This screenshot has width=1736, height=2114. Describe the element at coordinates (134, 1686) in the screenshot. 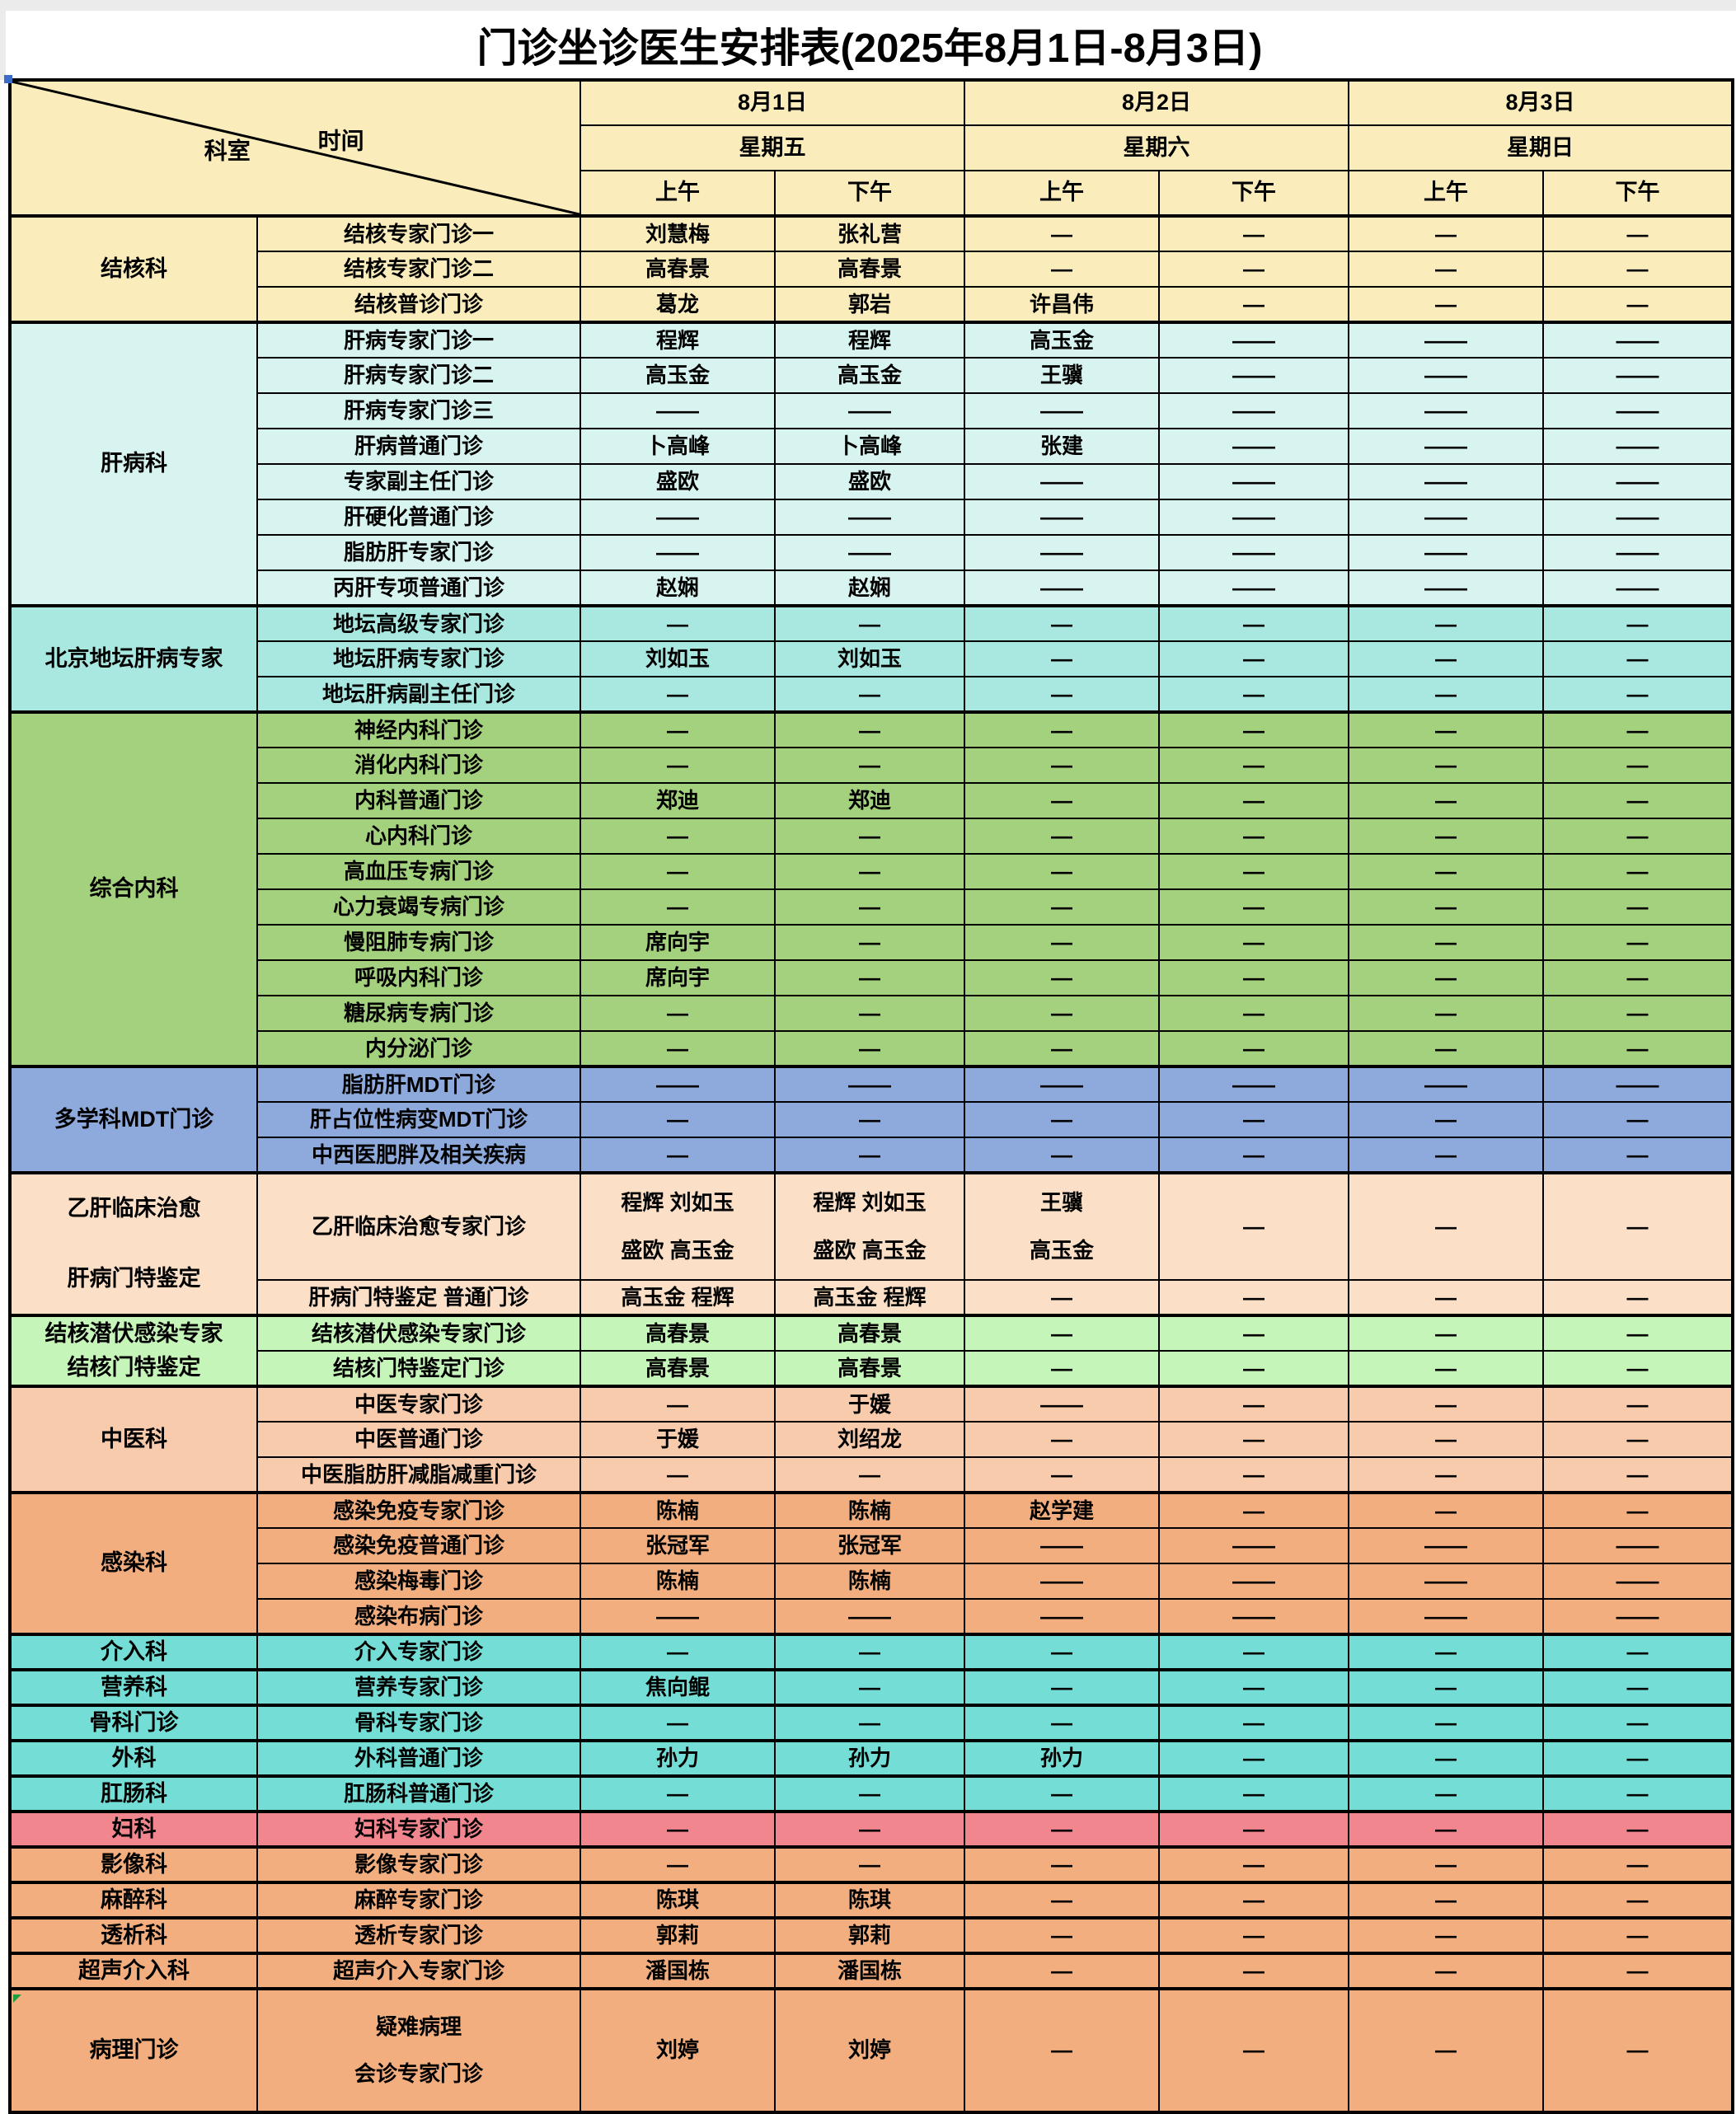

I see `department-label-line: 营养科` at that location.